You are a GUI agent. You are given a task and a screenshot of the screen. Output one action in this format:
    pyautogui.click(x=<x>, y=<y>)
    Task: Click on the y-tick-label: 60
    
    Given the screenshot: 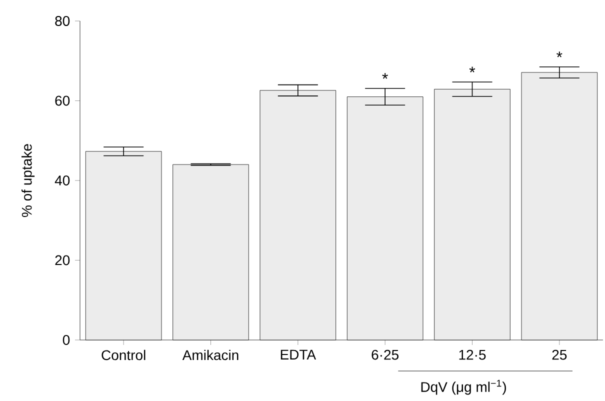 What is the action you would take?
    pyautogui.click(x=62, y=101)
    